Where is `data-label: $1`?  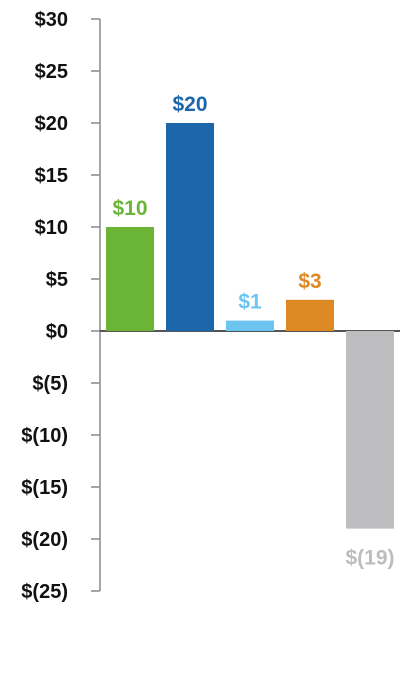
data-label: $1 is located at coordinates (250, 302).